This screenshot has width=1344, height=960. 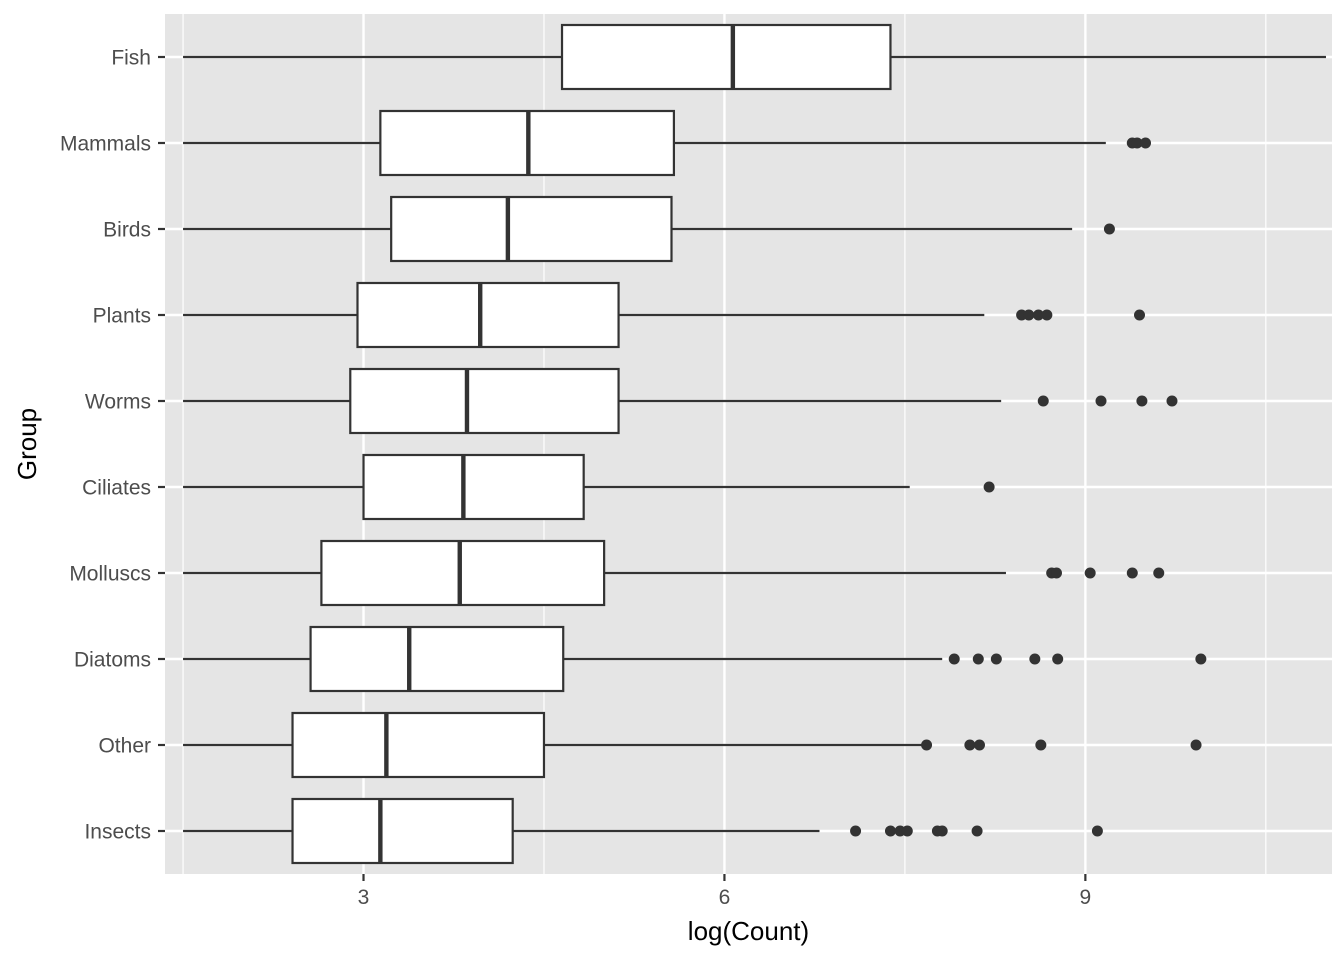 I want to click on y-tick-label: Mammals, so click(x=105, y=144).